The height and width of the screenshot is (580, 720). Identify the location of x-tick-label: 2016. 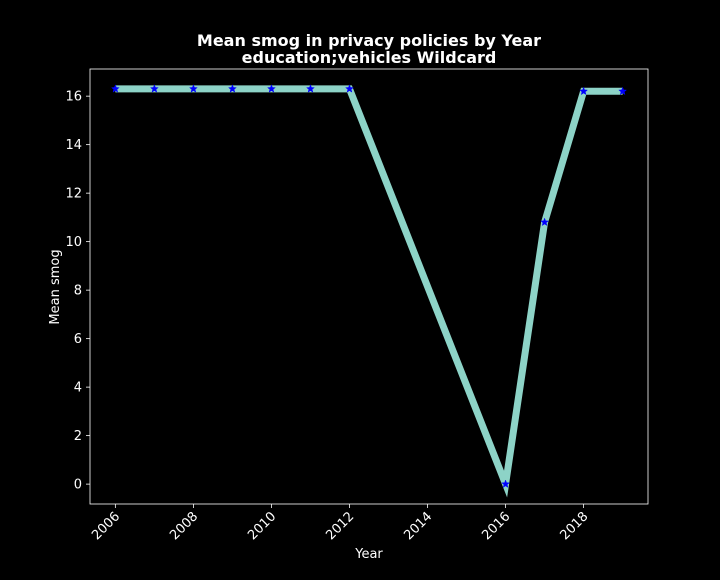
(496, 526).